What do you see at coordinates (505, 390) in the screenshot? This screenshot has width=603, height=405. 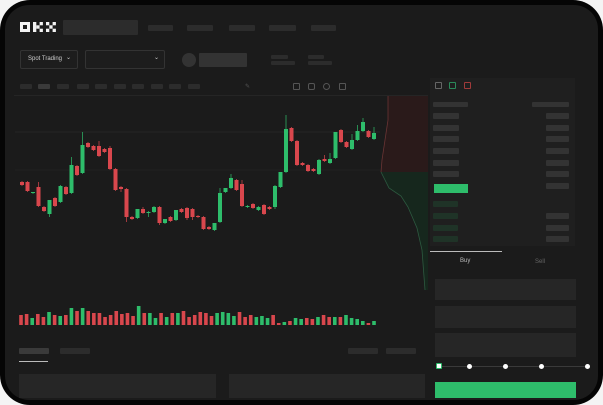 I see `buy-button` at bounding box center [505, 390].